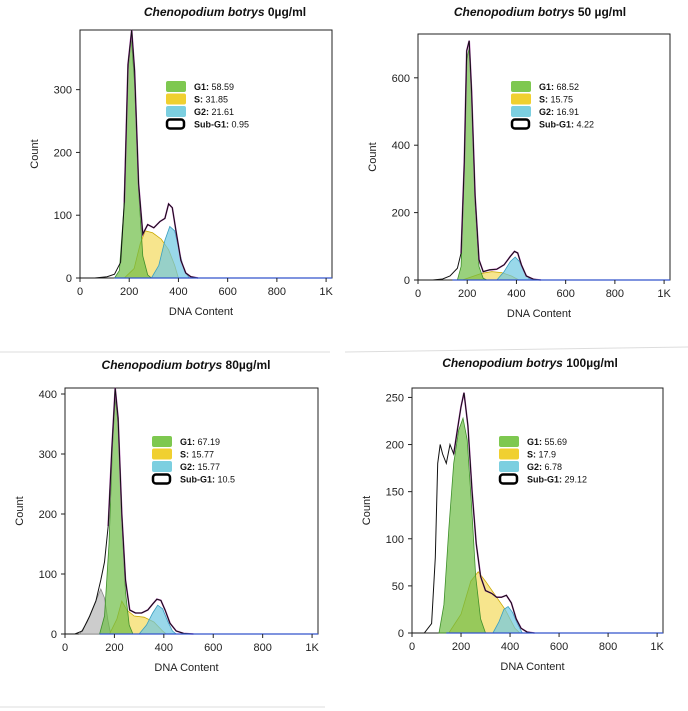  I want to click on legend-entry: G2: 15.77, so click(200, 467).